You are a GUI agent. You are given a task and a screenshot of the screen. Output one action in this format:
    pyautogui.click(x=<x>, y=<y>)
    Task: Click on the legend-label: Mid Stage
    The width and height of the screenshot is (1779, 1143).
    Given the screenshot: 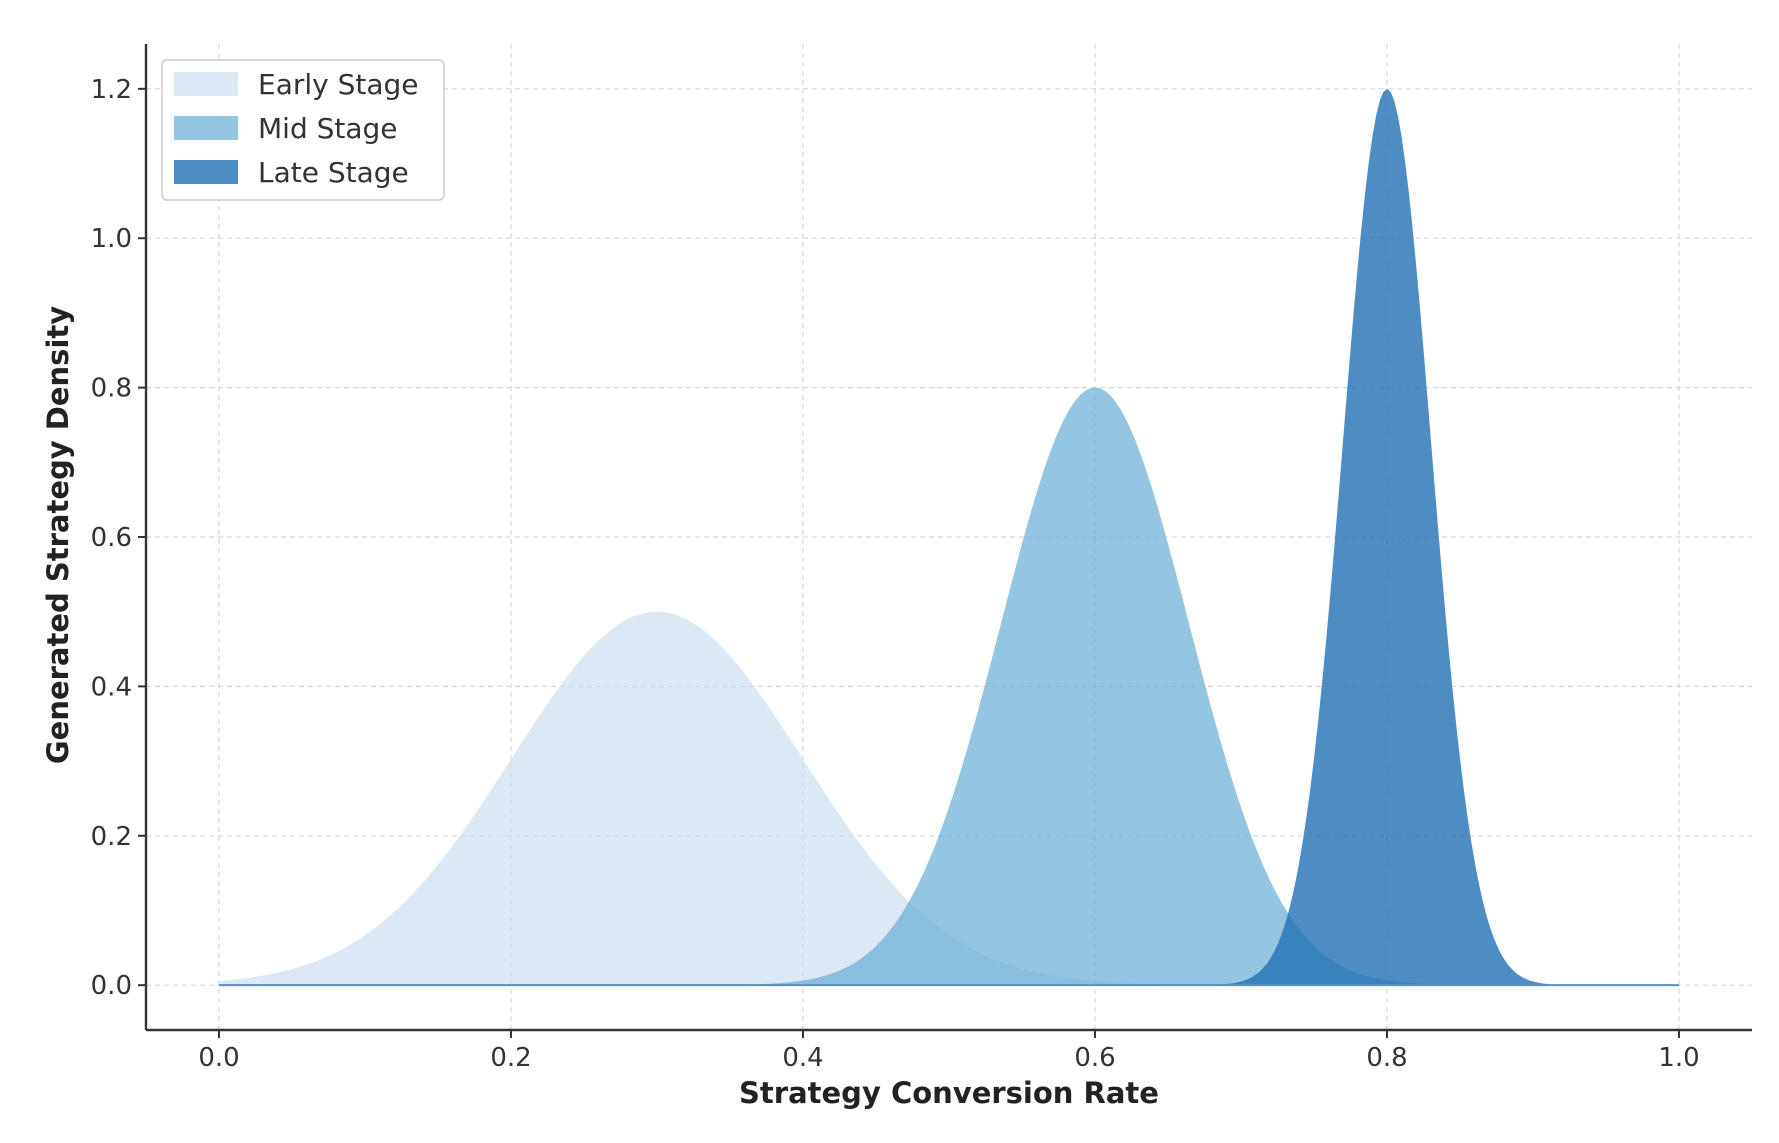 What is the action you would take?
    pyautogui.click(x=328, y=128)
    